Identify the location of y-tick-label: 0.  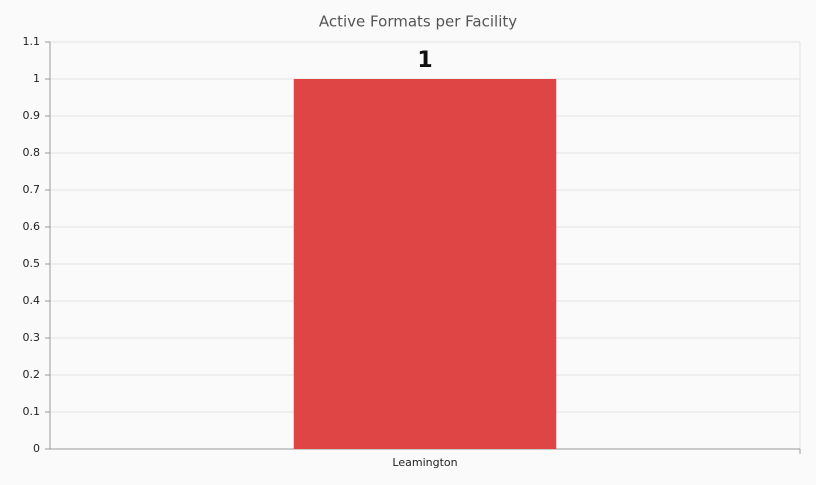
(36, 448).